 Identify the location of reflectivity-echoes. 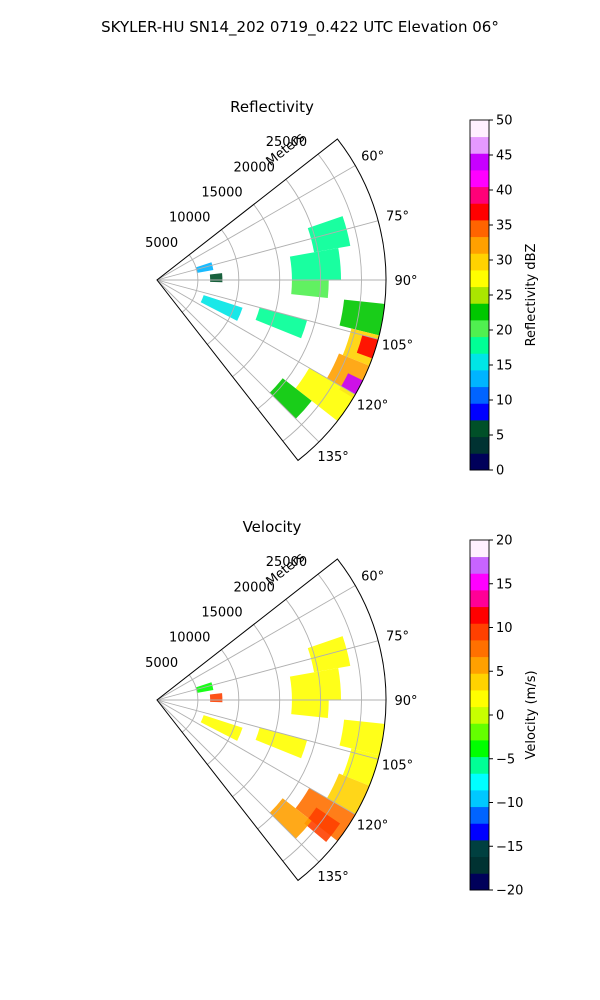
(290, 318).